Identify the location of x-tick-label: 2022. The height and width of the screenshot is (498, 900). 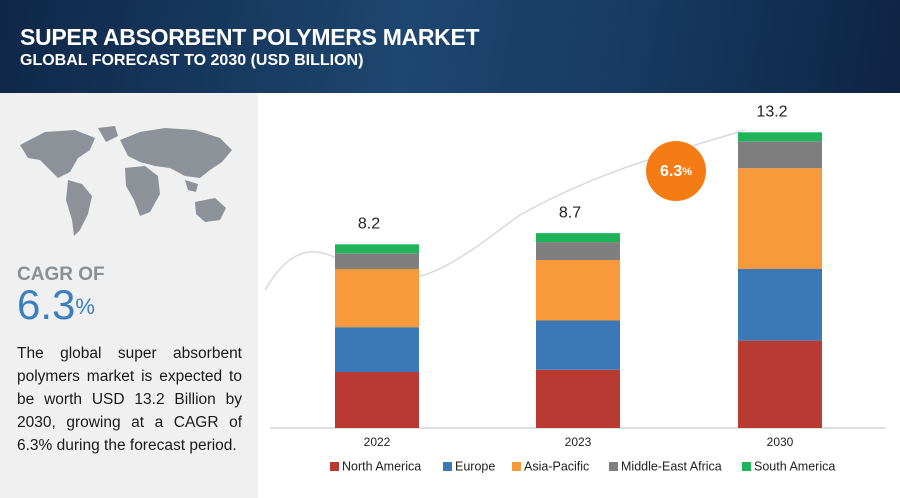
(377, 442).